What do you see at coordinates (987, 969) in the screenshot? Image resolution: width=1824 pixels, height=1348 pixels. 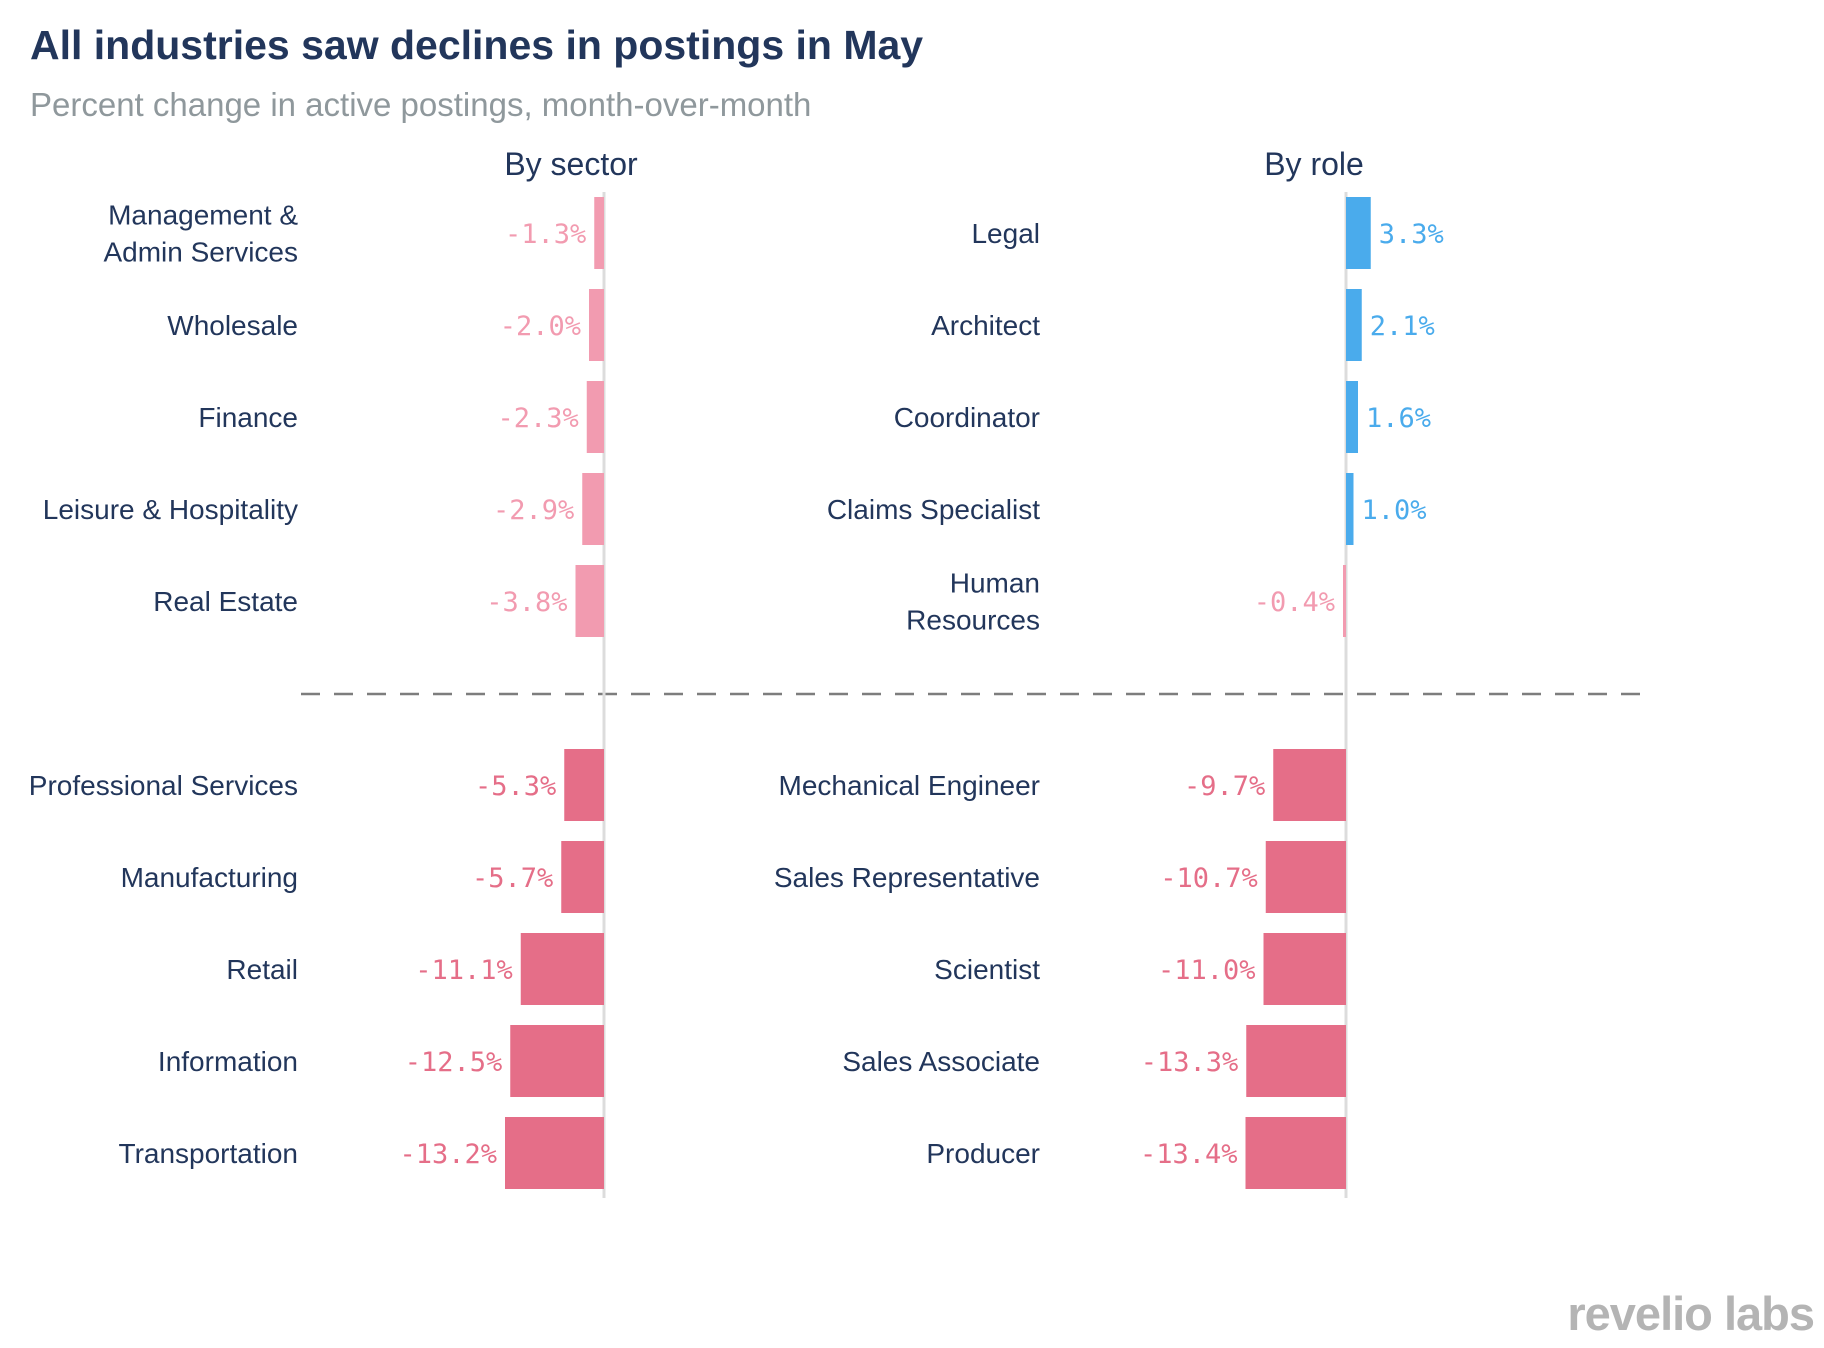 I see `by-role-category-scientist: Scientist` at bounding box center [987, 969].